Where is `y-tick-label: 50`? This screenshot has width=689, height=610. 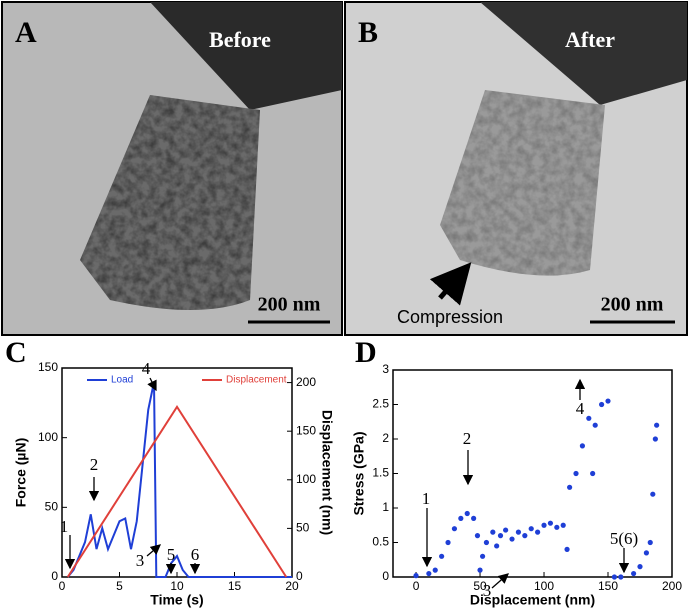 y-tick-label: 50 is located at coordinates (52, 507).